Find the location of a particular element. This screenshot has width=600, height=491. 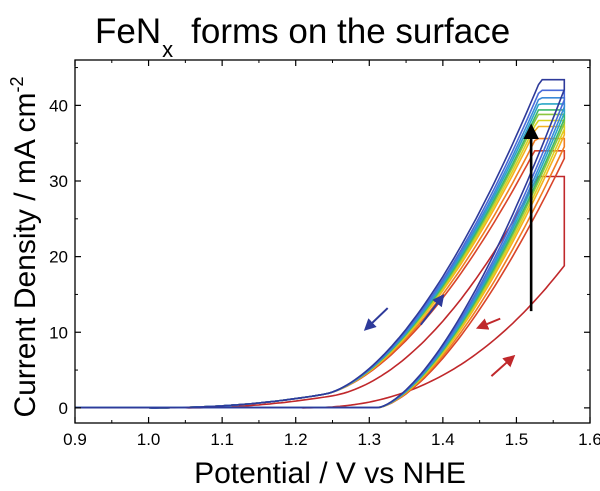

y-axis-label-main: Current Density / mA cm is located at coordinates (25, 254).